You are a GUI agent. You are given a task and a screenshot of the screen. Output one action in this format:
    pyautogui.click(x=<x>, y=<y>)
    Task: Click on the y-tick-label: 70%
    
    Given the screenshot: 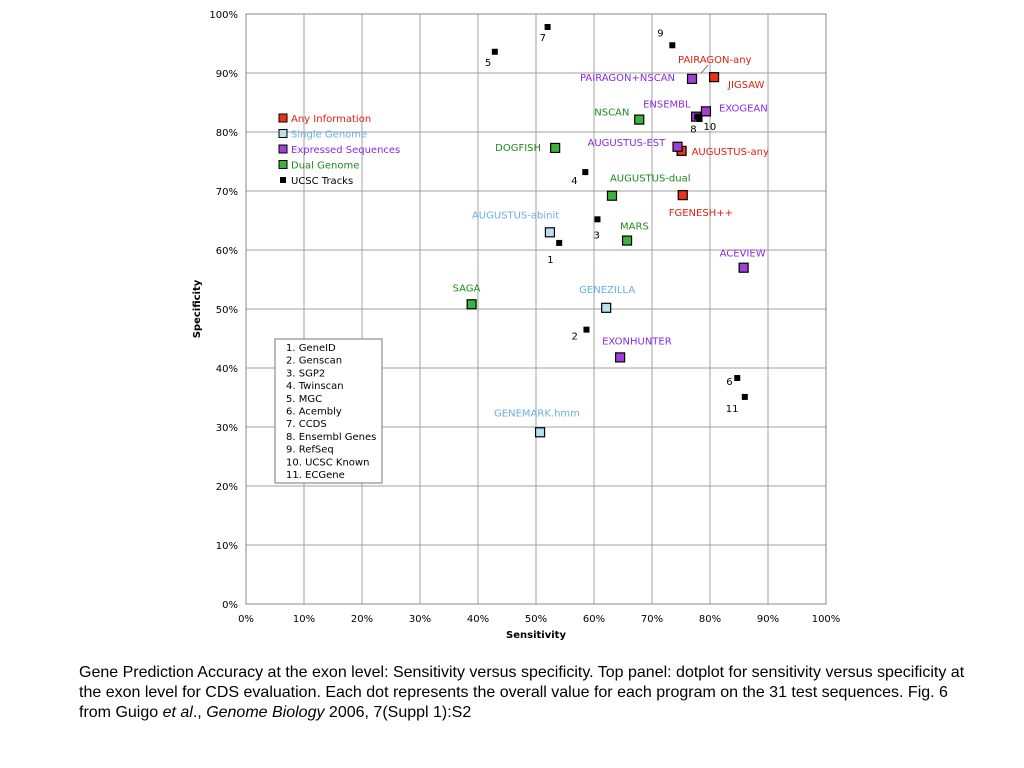 What is the action you would take?
    pyautogui.click(x=227, y=192)
    